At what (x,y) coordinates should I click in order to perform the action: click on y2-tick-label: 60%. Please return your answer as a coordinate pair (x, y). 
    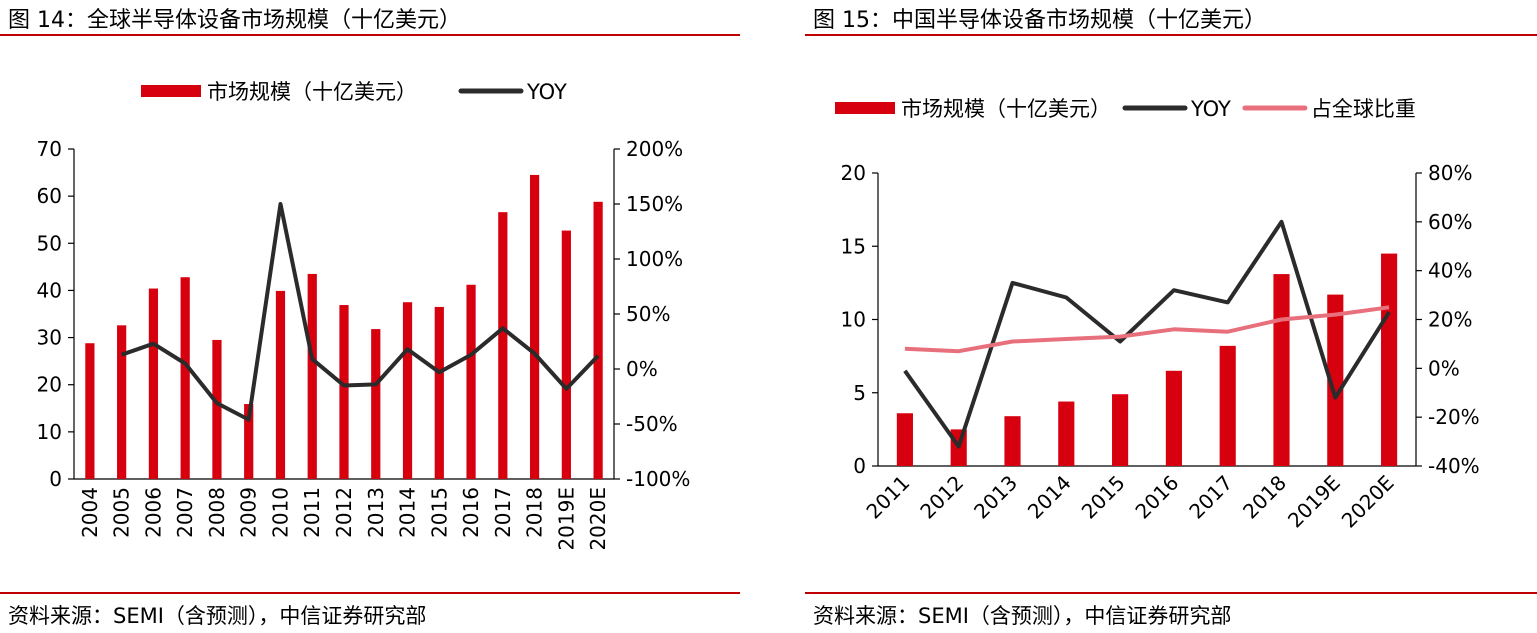
    Looking at the image, I should click on (1450, 222).